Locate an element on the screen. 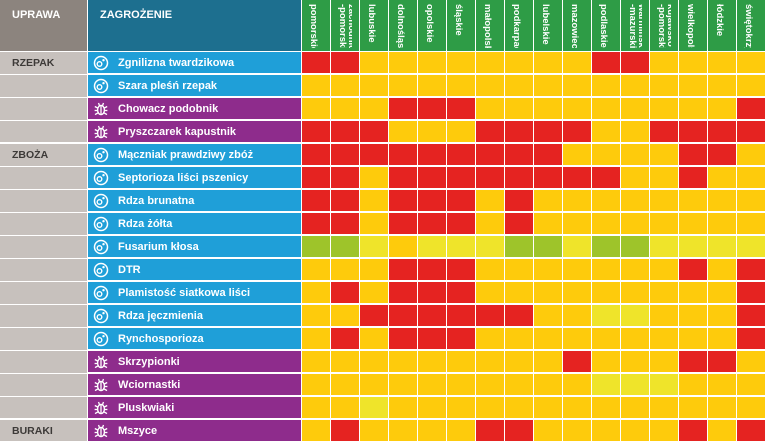 This screenshot has width=768, height=442. region-header: lubelskie is located at coordinates (548, 25).